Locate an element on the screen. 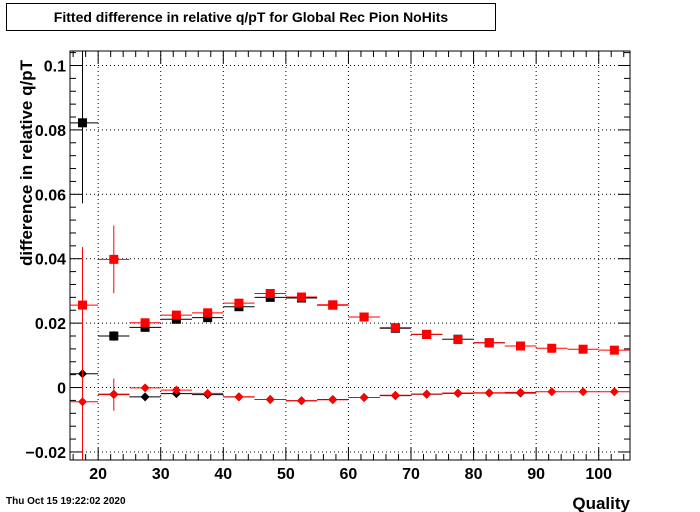  y-tick-label: 0.08 is located at coordinates (50, 131).